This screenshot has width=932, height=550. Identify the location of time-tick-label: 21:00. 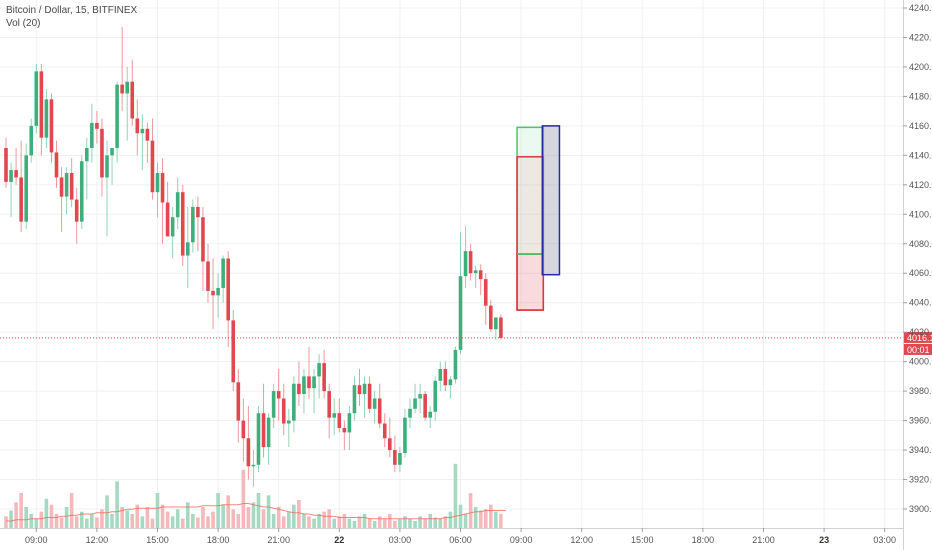
(763, 540).